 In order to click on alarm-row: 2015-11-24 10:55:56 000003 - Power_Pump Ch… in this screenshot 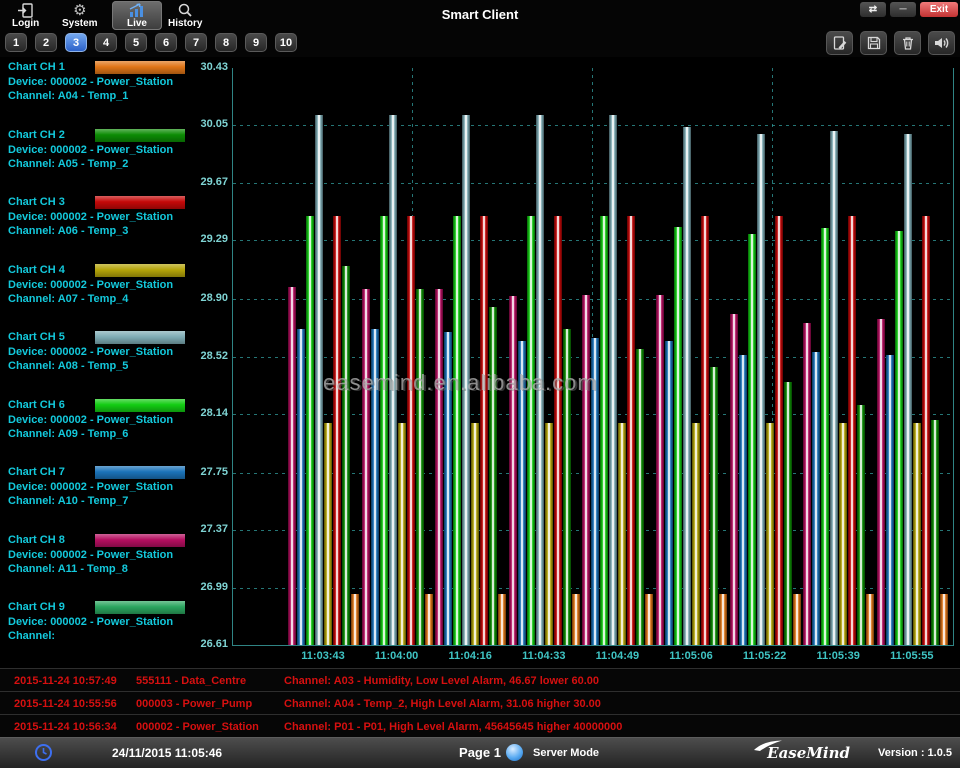, I will do `click(480, 703)`.